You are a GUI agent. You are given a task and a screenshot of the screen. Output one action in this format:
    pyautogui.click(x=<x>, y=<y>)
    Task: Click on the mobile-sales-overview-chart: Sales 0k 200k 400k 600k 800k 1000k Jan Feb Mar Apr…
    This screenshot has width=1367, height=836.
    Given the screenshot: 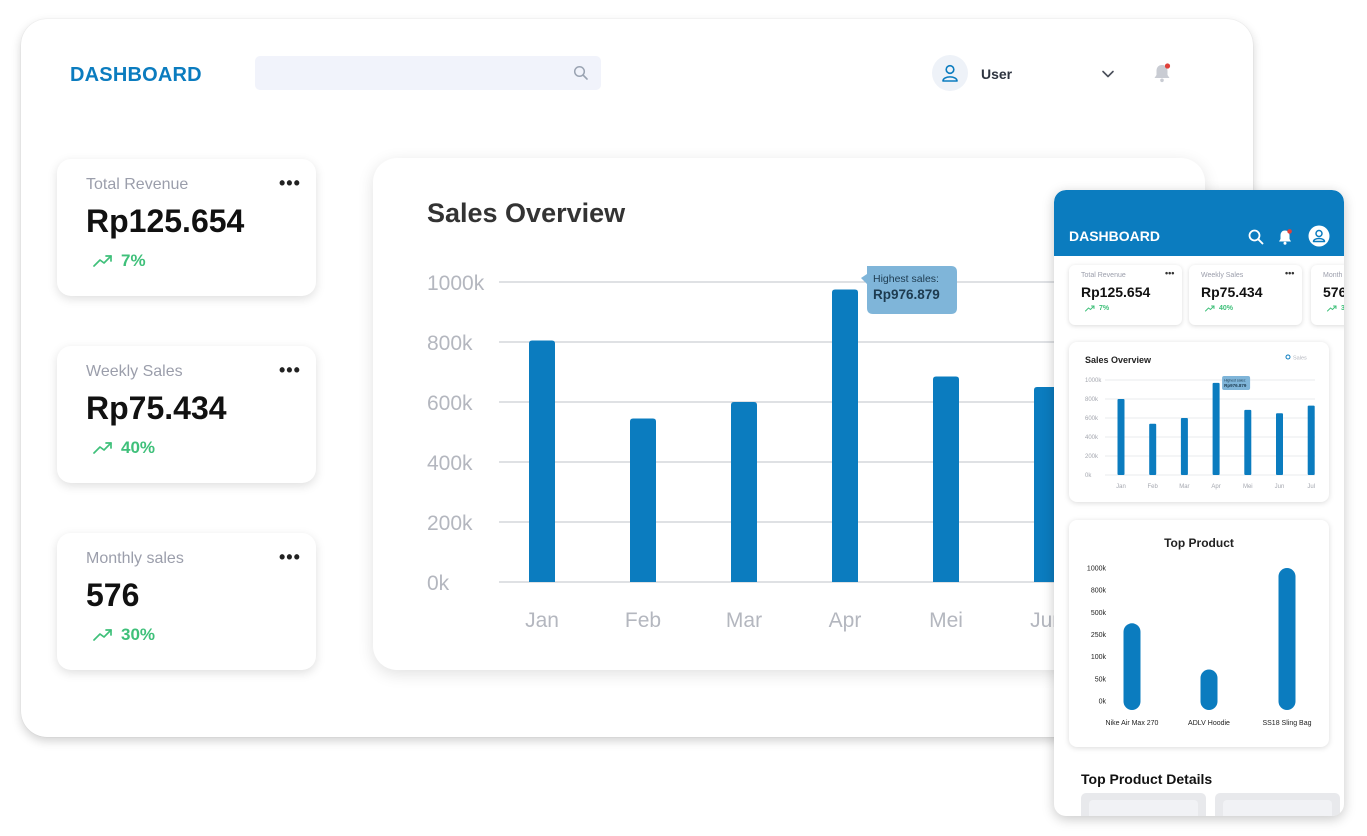 What is the action you would take?
    pyautogui.click(x=1200, y=422)
    